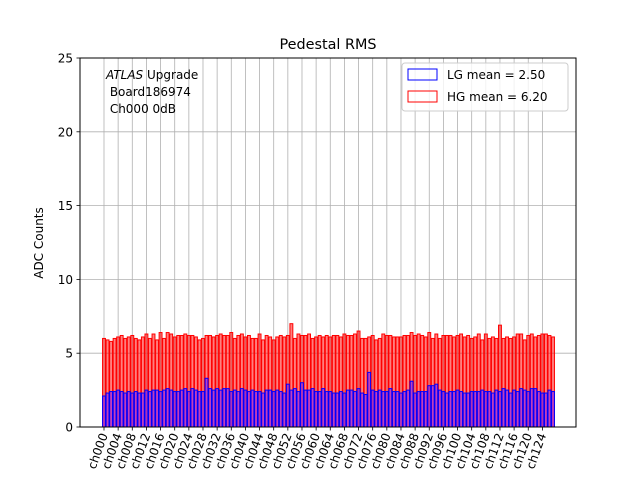 This screenshot has height=480, width=640. I want to click on atlas-annotation: ATLAS Upgrade Board186974 Ch000 0dB, so click(151, 92).